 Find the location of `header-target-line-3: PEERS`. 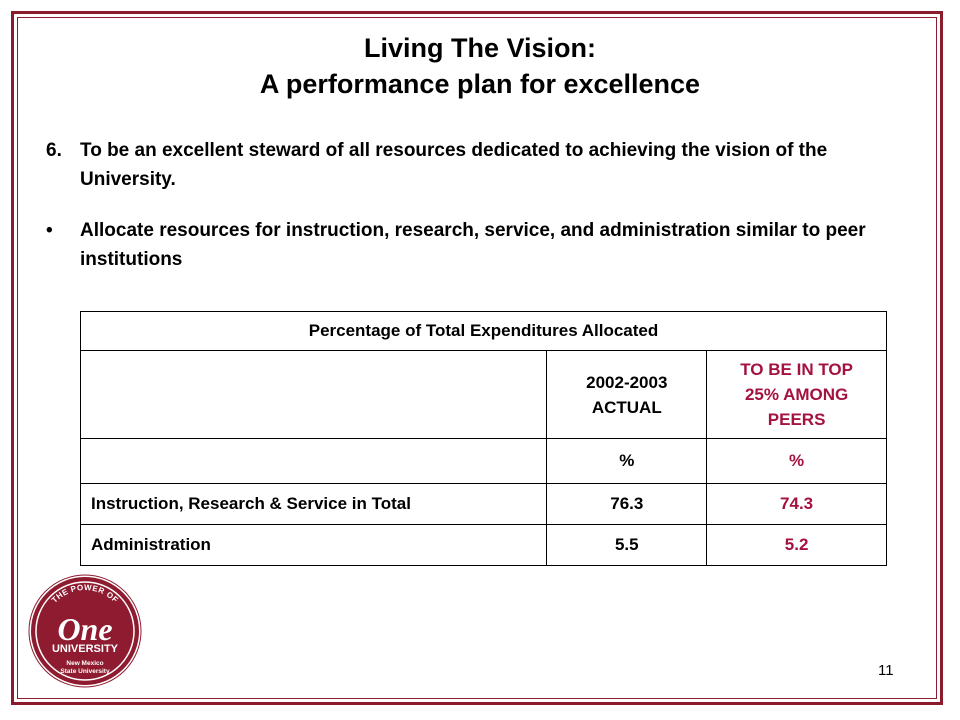

header-target-line-3: PEERS is located at coordinates (796, 419).